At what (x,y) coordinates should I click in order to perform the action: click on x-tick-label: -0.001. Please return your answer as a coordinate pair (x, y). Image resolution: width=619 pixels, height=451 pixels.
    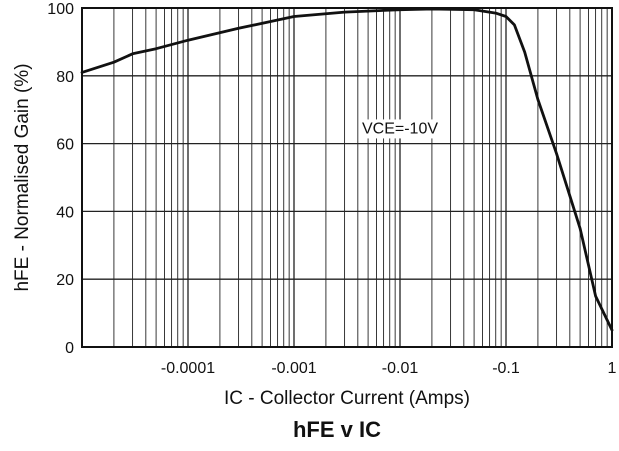
    Looking at the image, I should click on (293, 368).